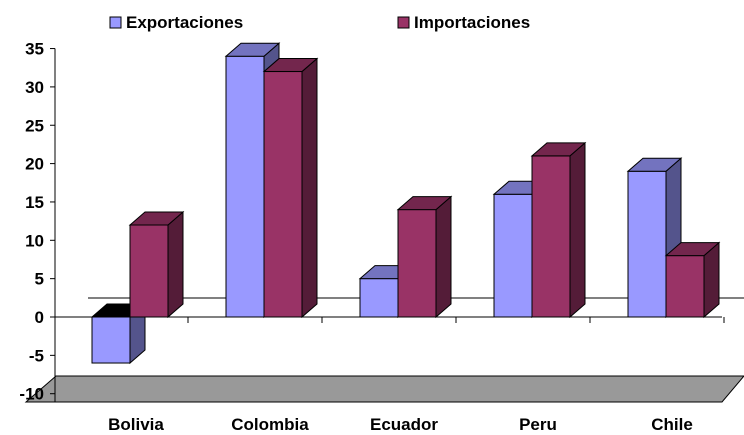  I want to click on bar-colombia-importaciones, so click(290, 188).